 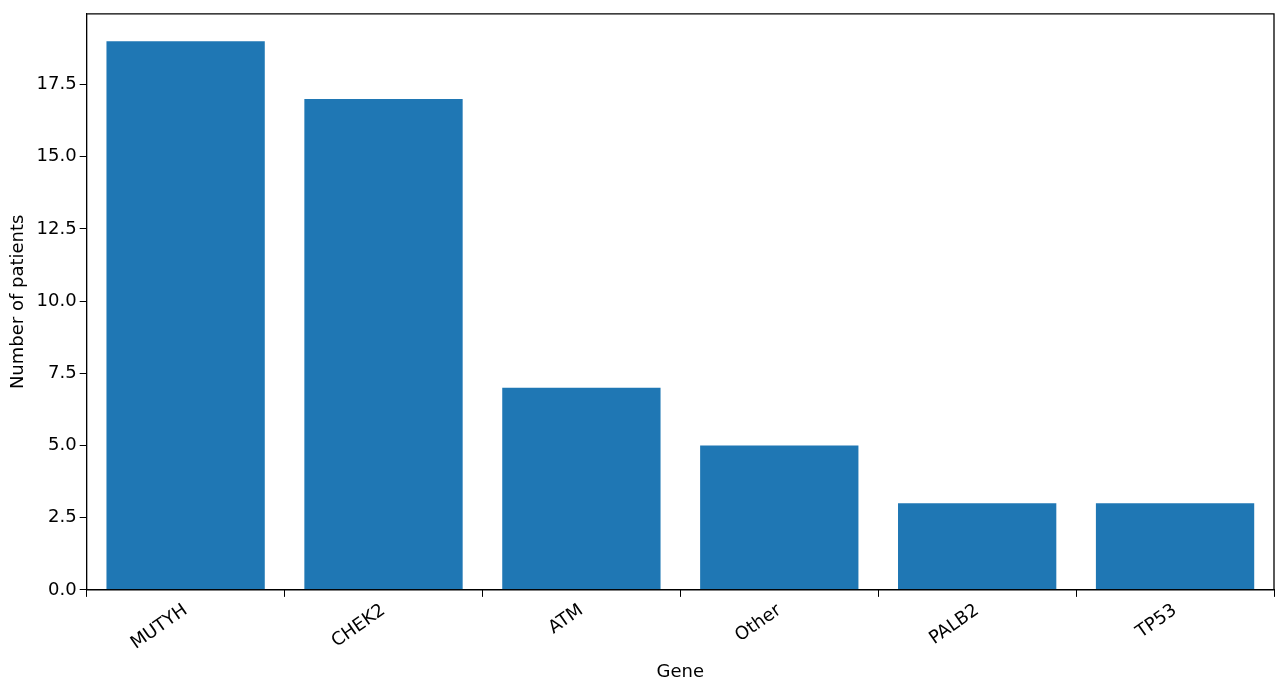 I want to click on y-tick-label: 5.0, so click(x=62, y=444).